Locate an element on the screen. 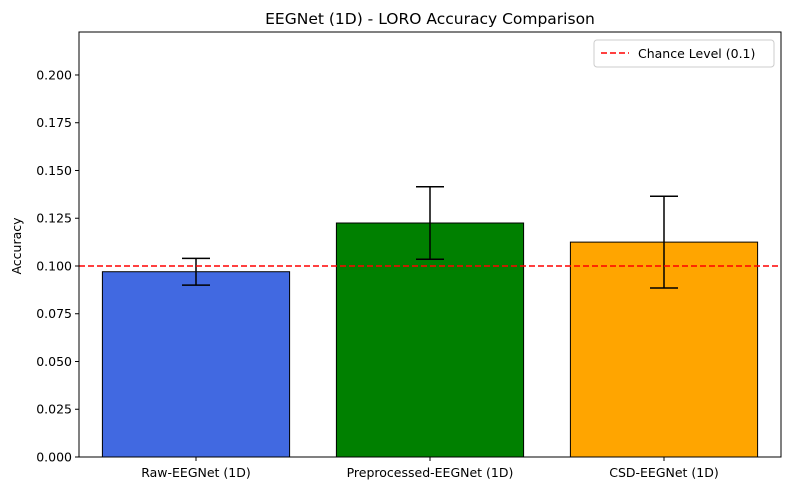 The width and height of the screenshot is (788, 483). legend-box is located at coordinates (684, 53).